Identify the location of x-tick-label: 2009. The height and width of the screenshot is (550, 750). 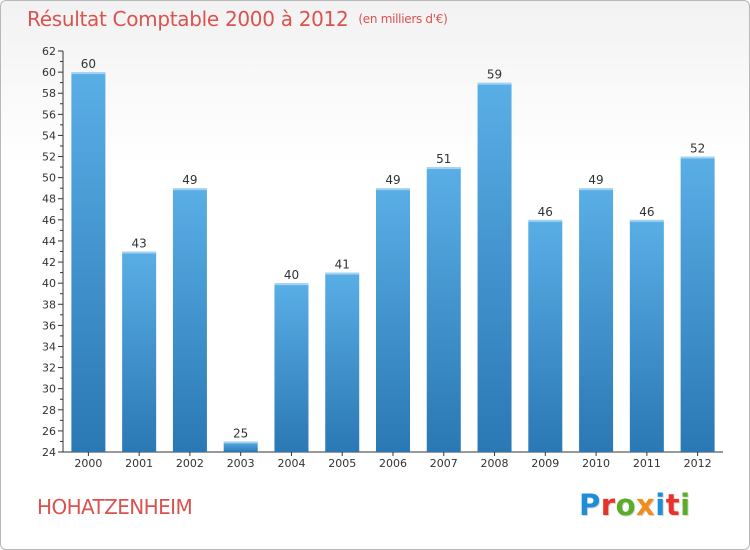
(545, 463).